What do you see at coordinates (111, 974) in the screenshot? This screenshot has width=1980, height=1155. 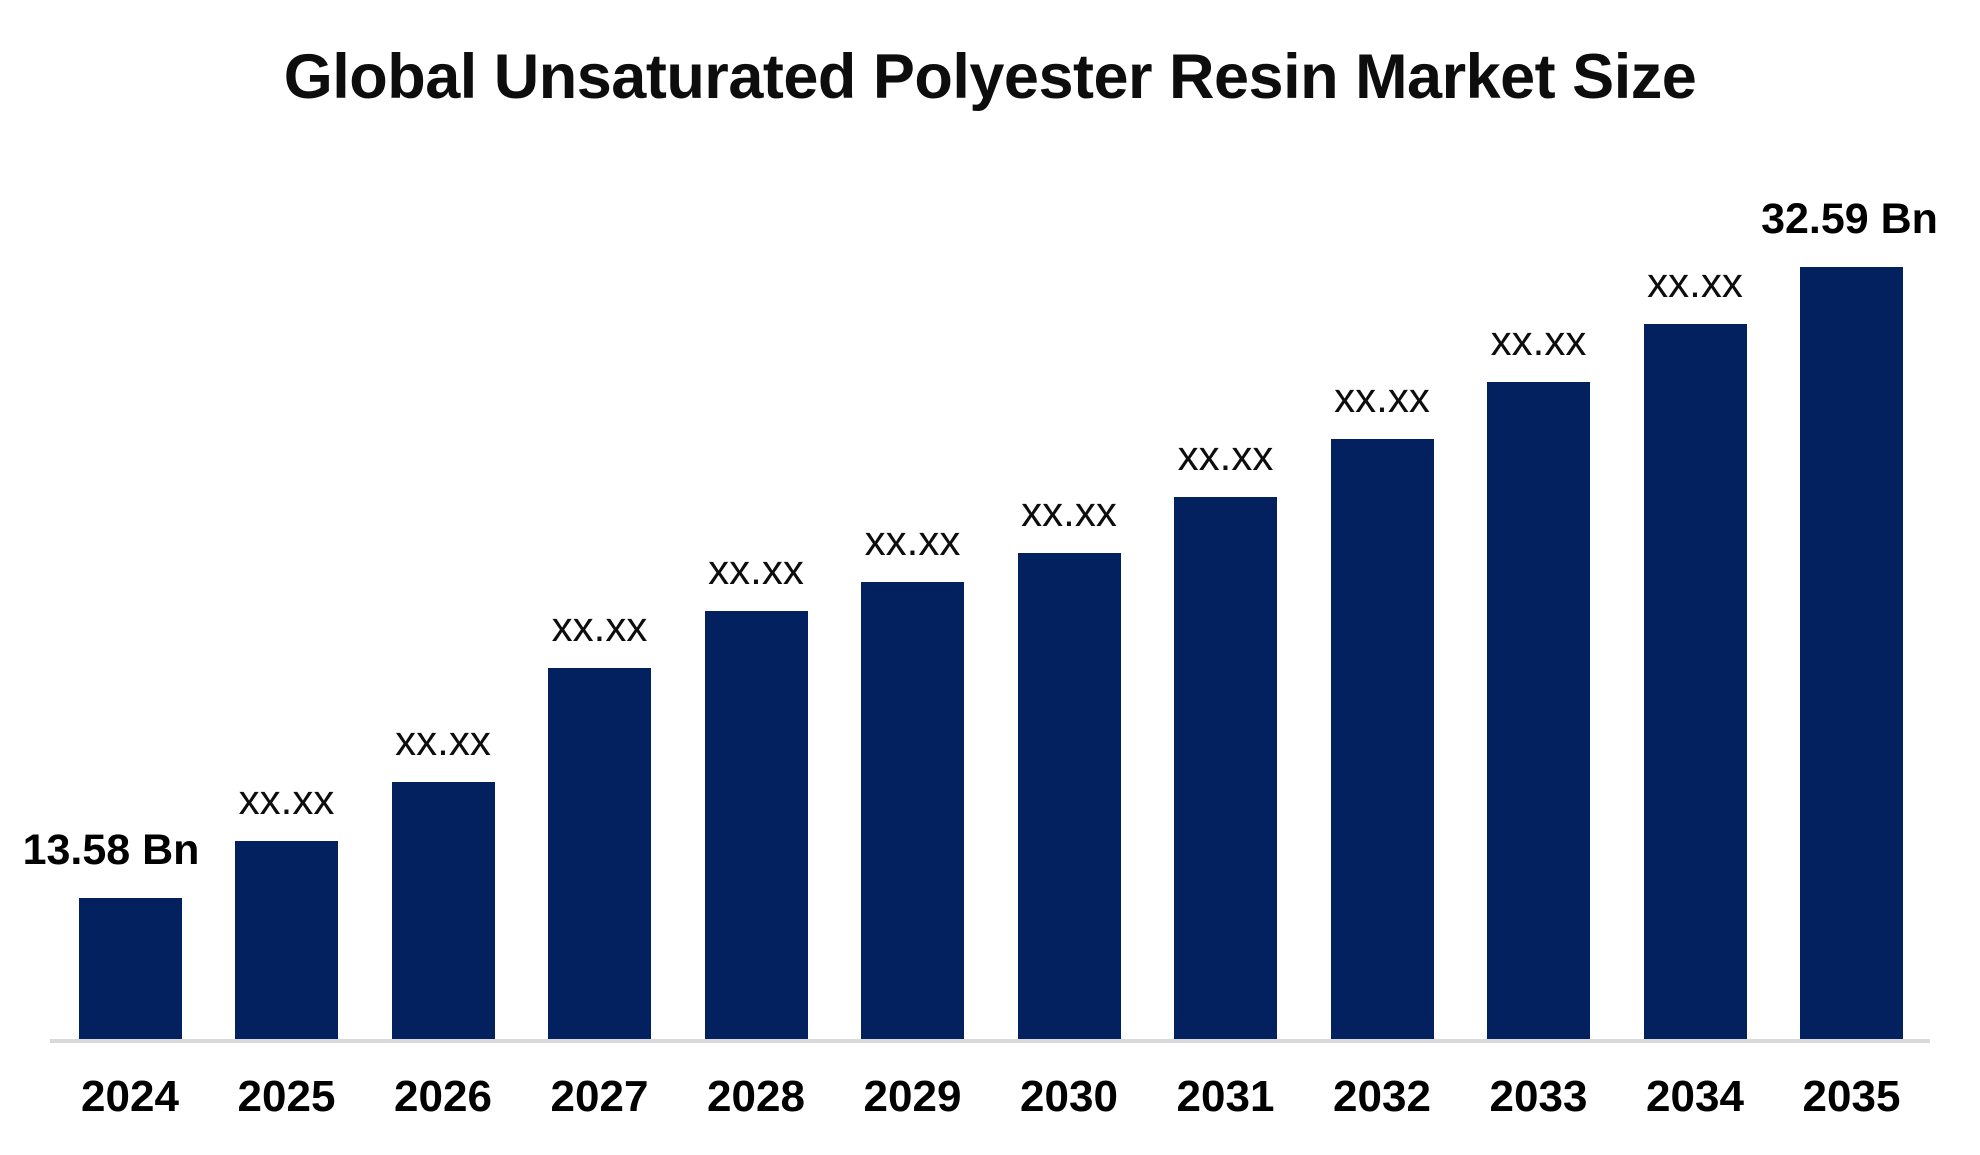 I see `bar-2024: 13.58 Bn 2024` at bounding box center [111, 974].